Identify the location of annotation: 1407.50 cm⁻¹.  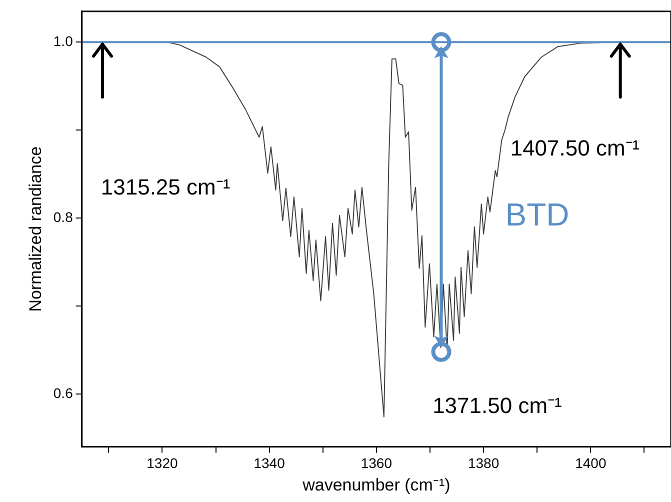
(575, 147).